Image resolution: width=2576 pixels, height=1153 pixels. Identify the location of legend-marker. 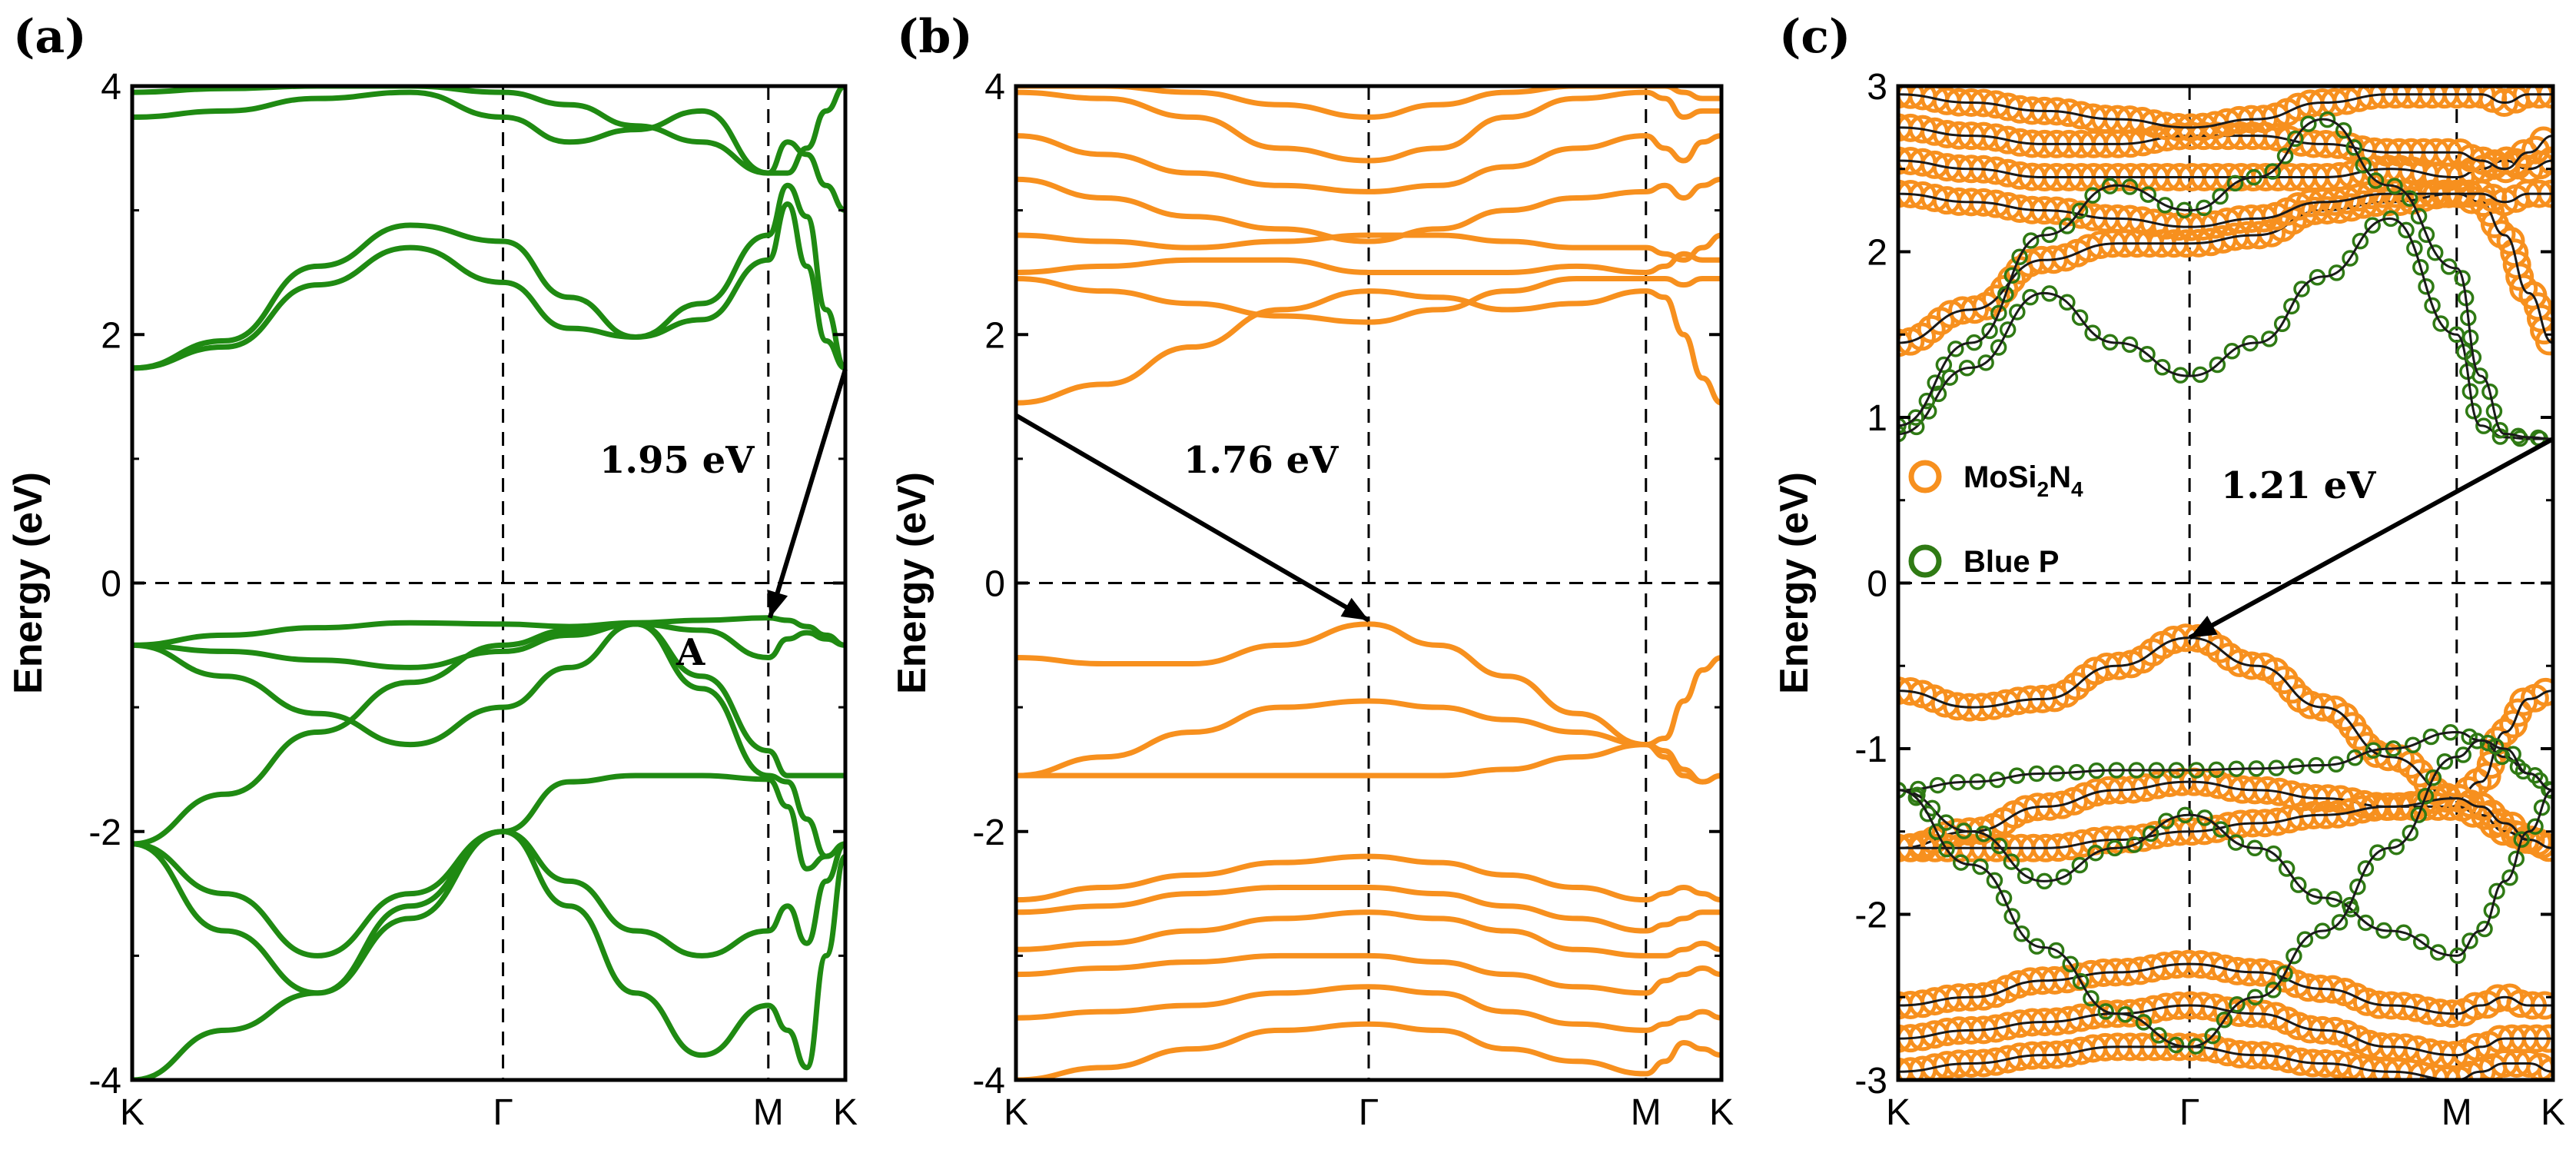
(1925, 477).